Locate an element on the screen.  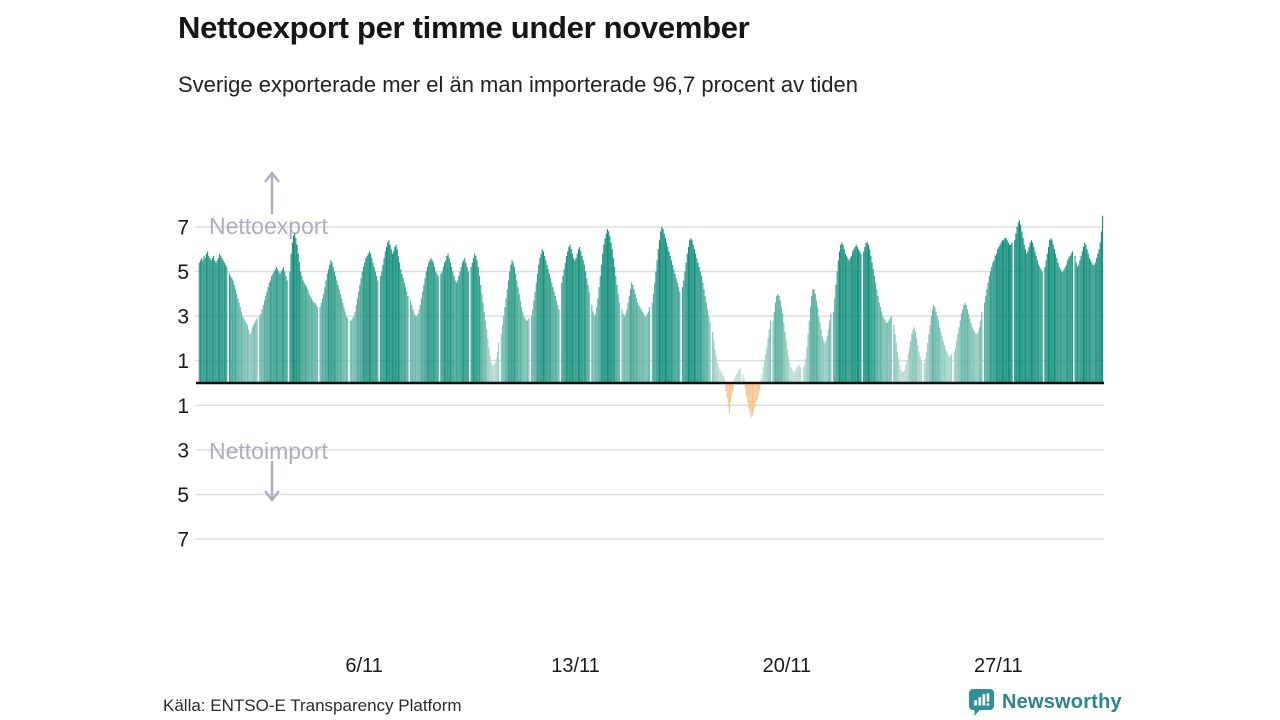
nettoimport-annotation: Nettoimport is located at coordinates (268, 451).